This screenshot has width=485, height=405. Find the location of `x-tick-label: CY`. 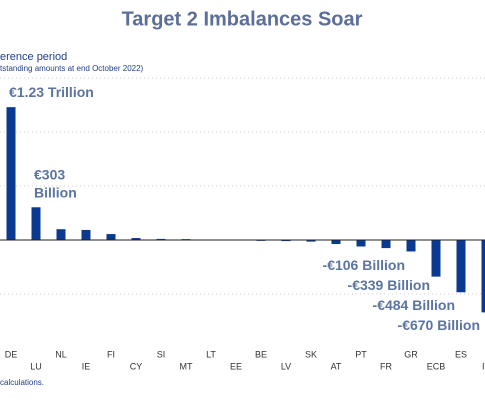

x-tick-label: CY is located at coordinates (136, 366).